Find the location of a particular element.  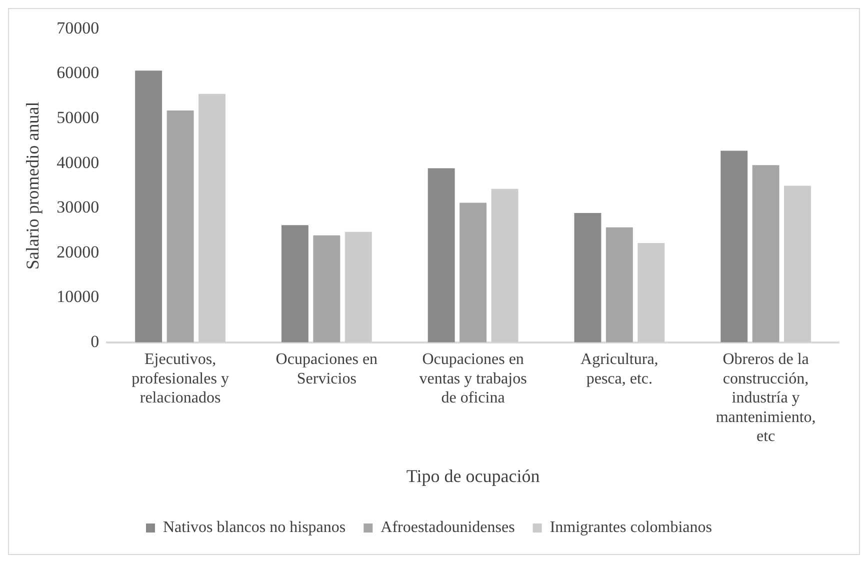

y-tick-label: 20000 is located at coordinates (78, 252).